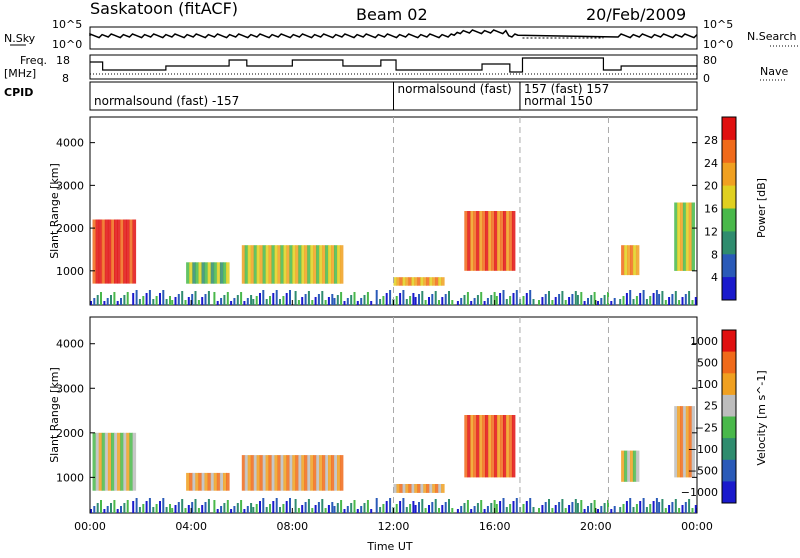 The height and width of the screenshot is (558, 800). I want to click on colorbar-tick-label: 100, so click(707, 384).